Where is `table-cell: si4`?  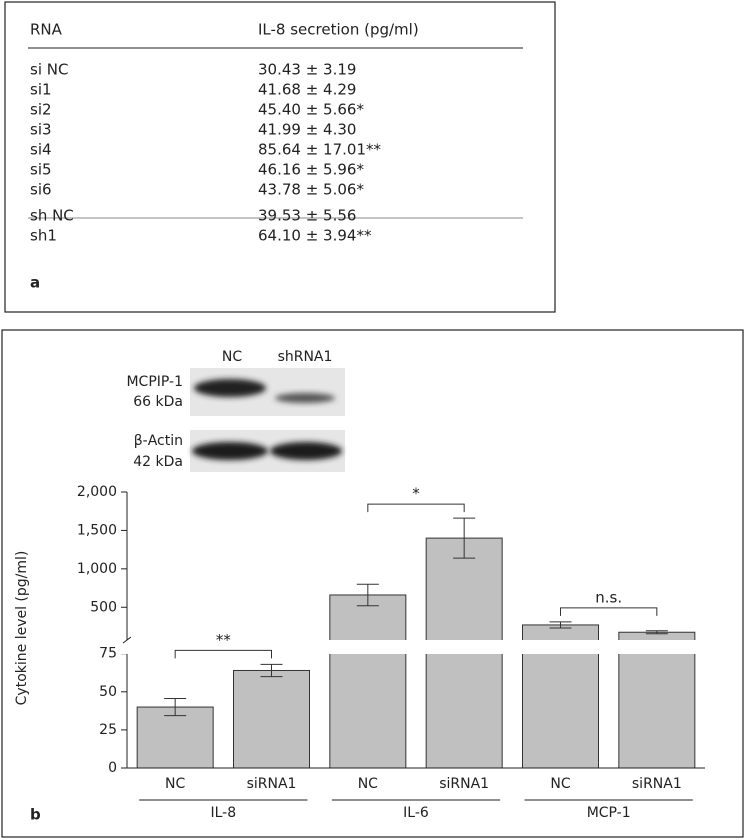
table-cell: si4 is located at coordinates (41, 150).